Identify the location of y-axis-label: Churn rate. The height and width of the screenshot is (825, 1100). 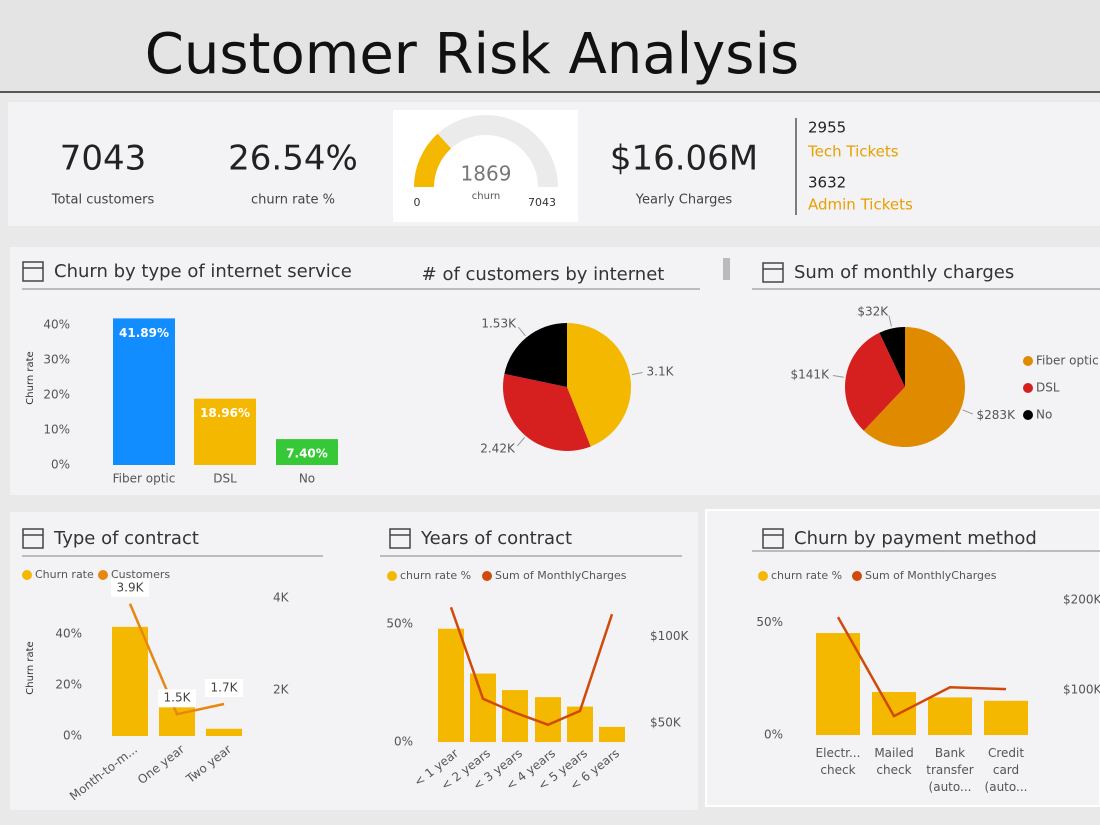
(30, 667).